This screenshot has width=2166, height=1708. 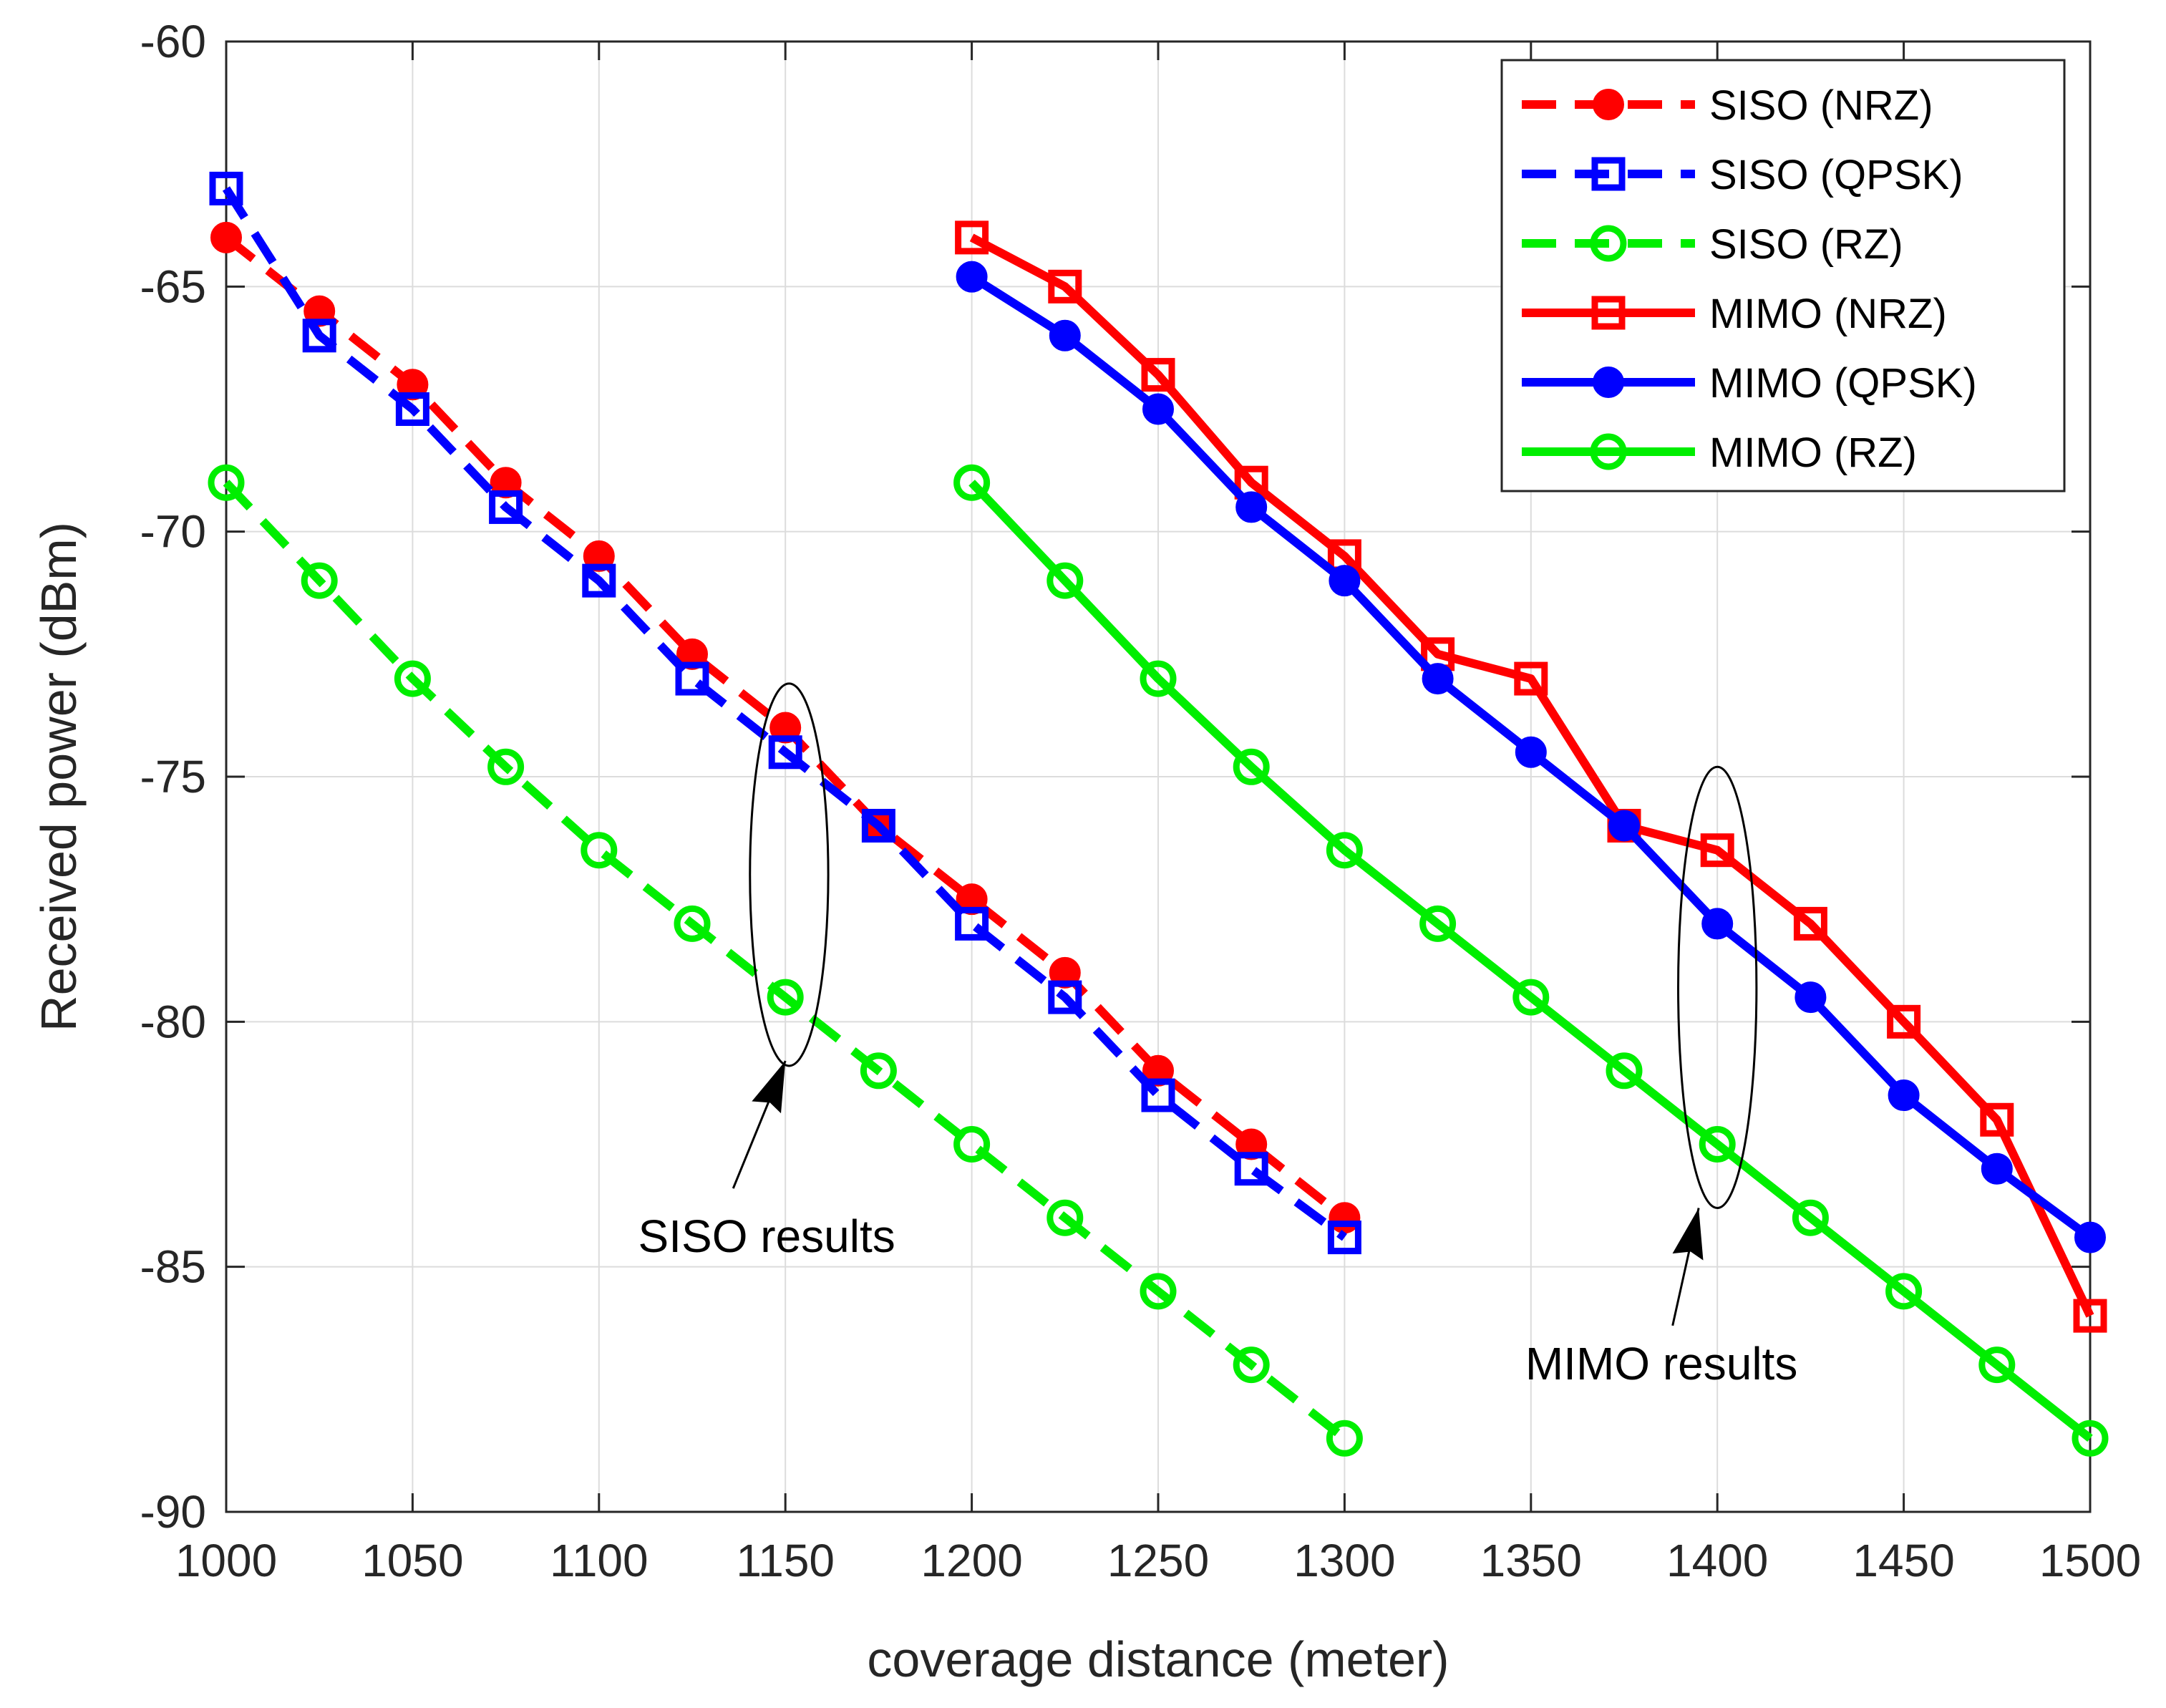 I want to click on x-tick-label: 1450, so click(x=1903, y=1561).